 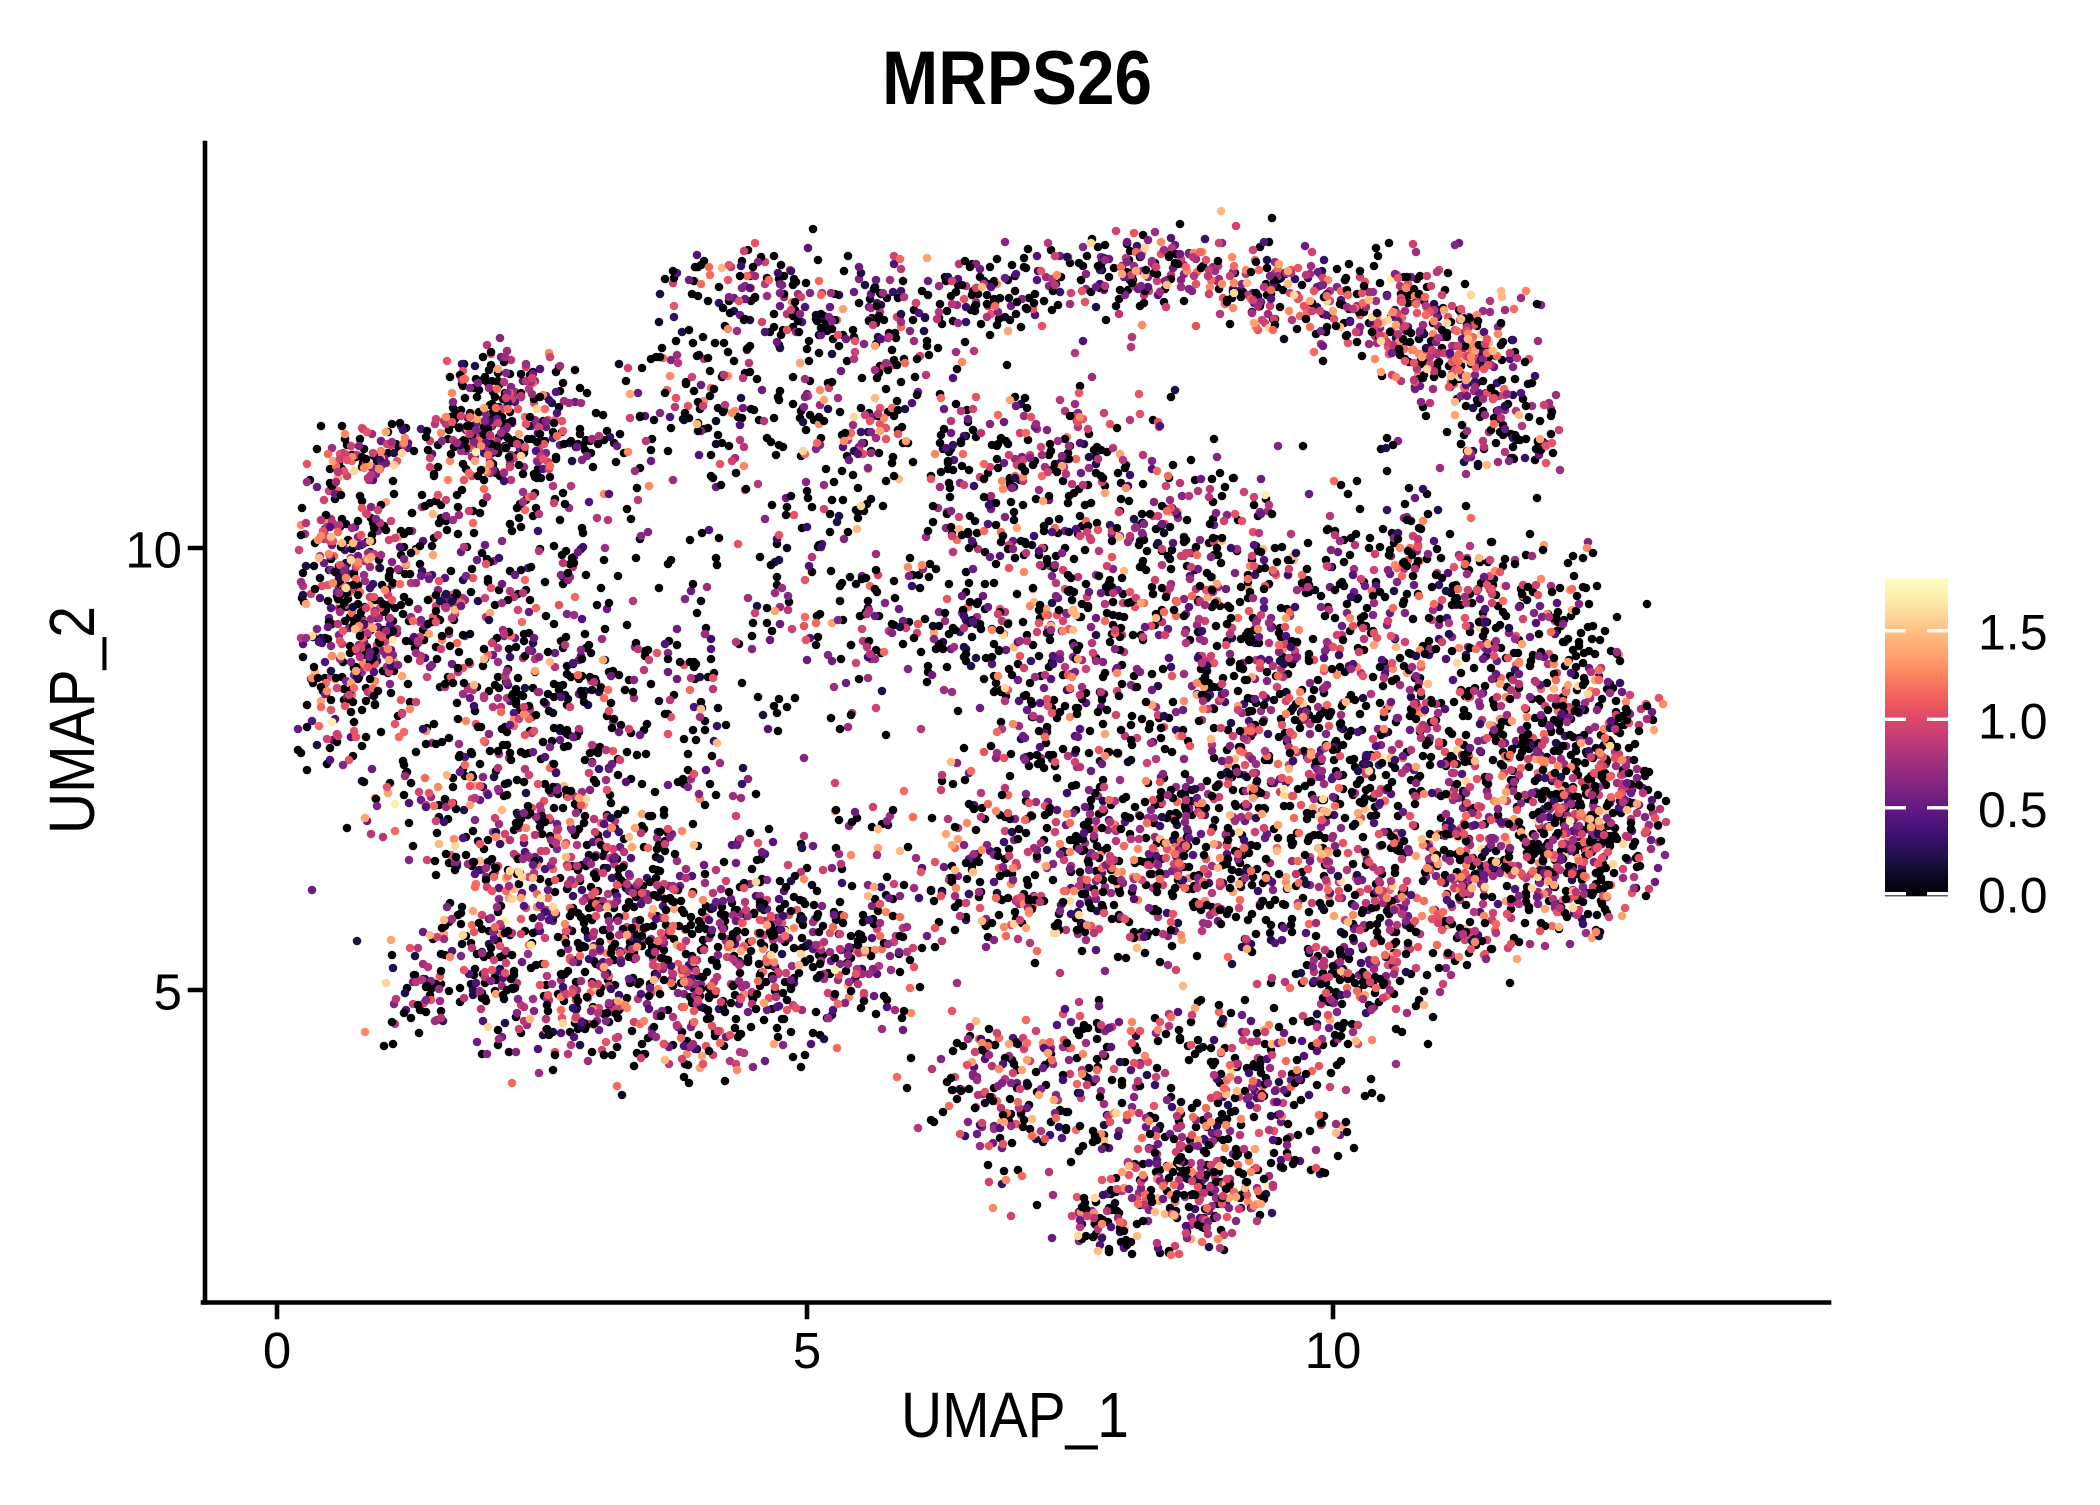 I want to click on svg-text: 1.0, so click(x=2013, y=721).